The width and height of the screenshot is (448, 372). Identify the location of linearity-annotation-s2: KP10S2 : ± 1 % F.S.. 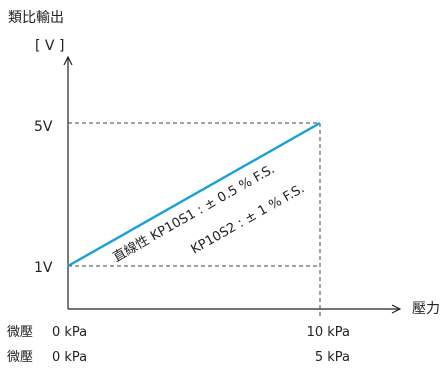
(248, 219).